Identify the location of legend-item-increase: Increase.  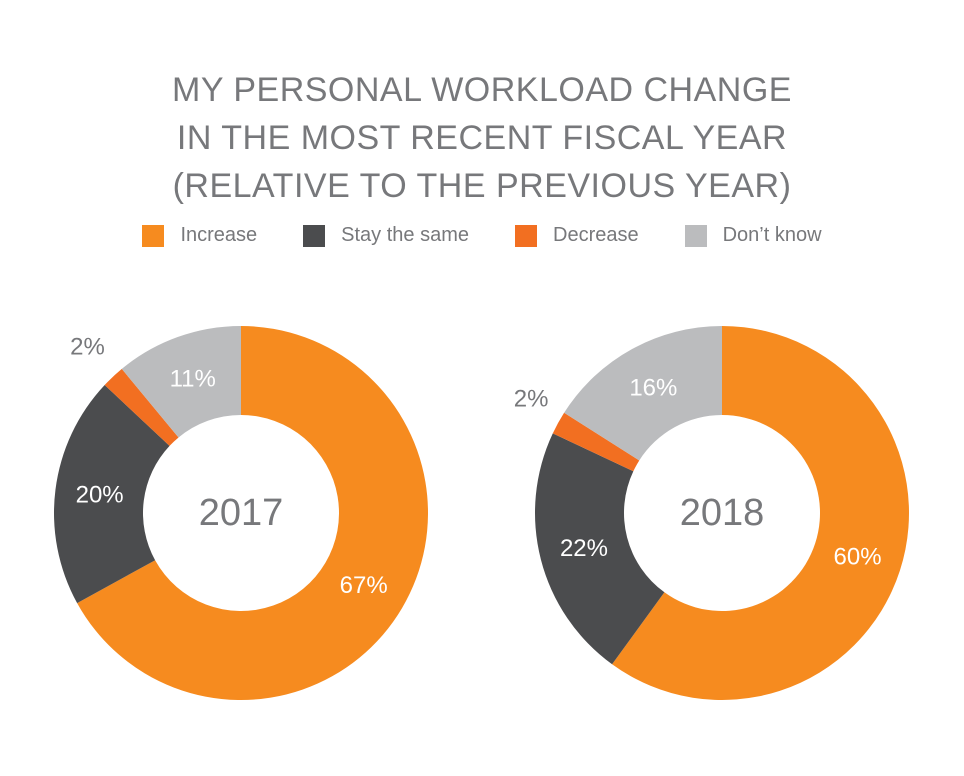
(199, 235).